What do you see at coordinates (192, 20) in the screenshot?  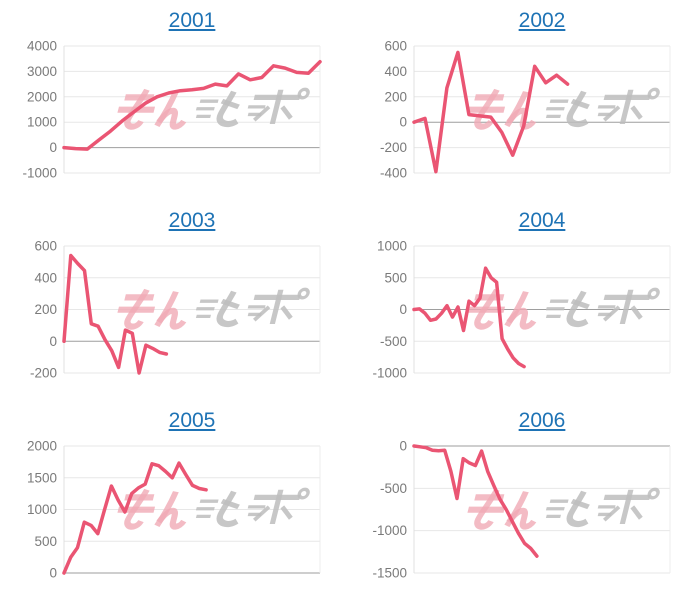 I see `chart-title-link-2001: 2001` at bounding box center [192, 20].